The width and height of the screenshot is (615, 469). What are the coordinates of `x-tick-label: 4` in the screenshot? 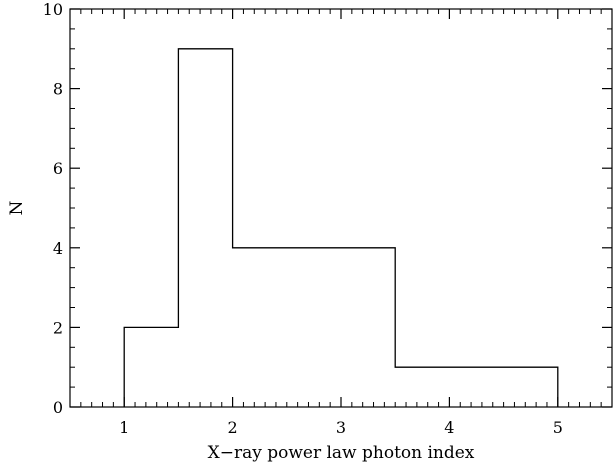 It's located at (449, 427).